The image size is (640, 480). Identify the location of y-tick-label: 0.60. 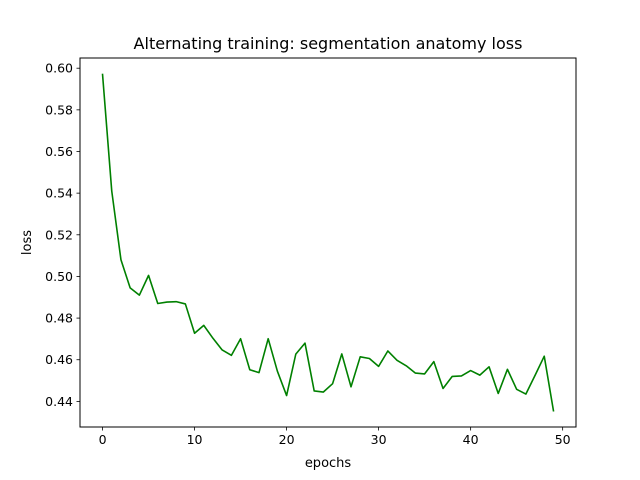
(59, 68).